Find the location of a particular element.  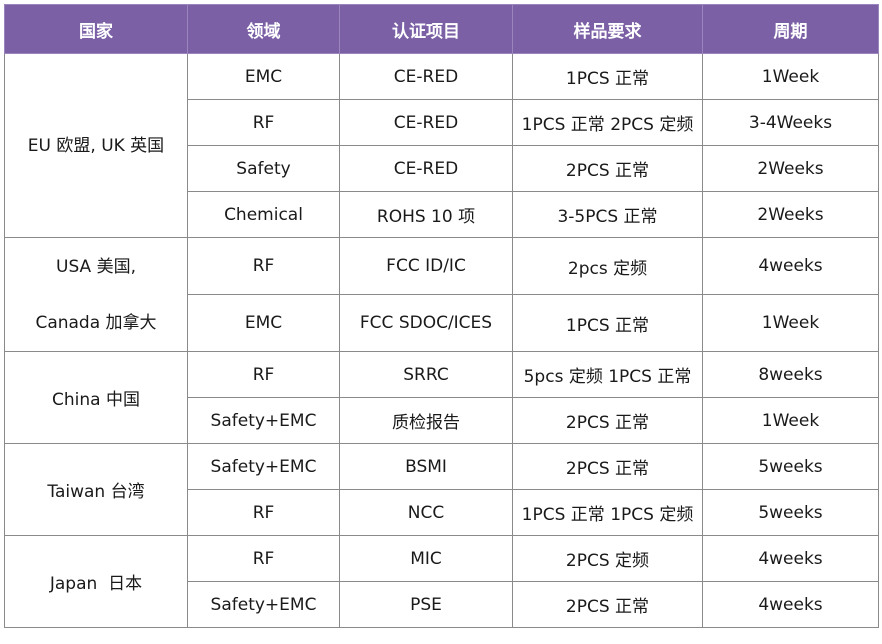

country-cell: USA 美国, Canada 加拿大 is located at coordinates (96, 294).